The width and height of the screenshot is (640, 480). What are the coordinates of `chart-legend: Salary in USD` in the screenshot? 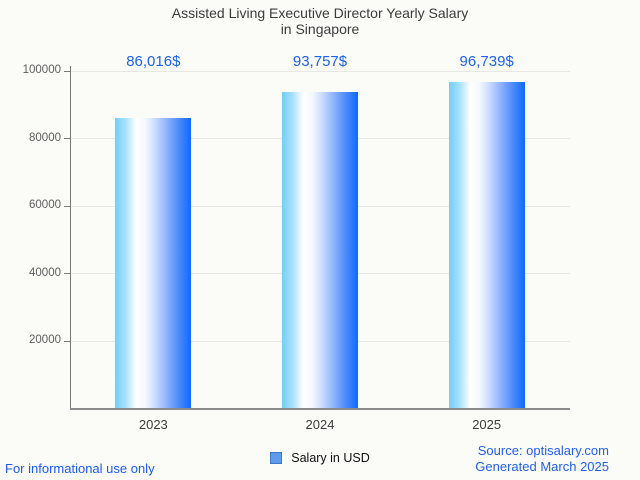 It's located at (320, 458).